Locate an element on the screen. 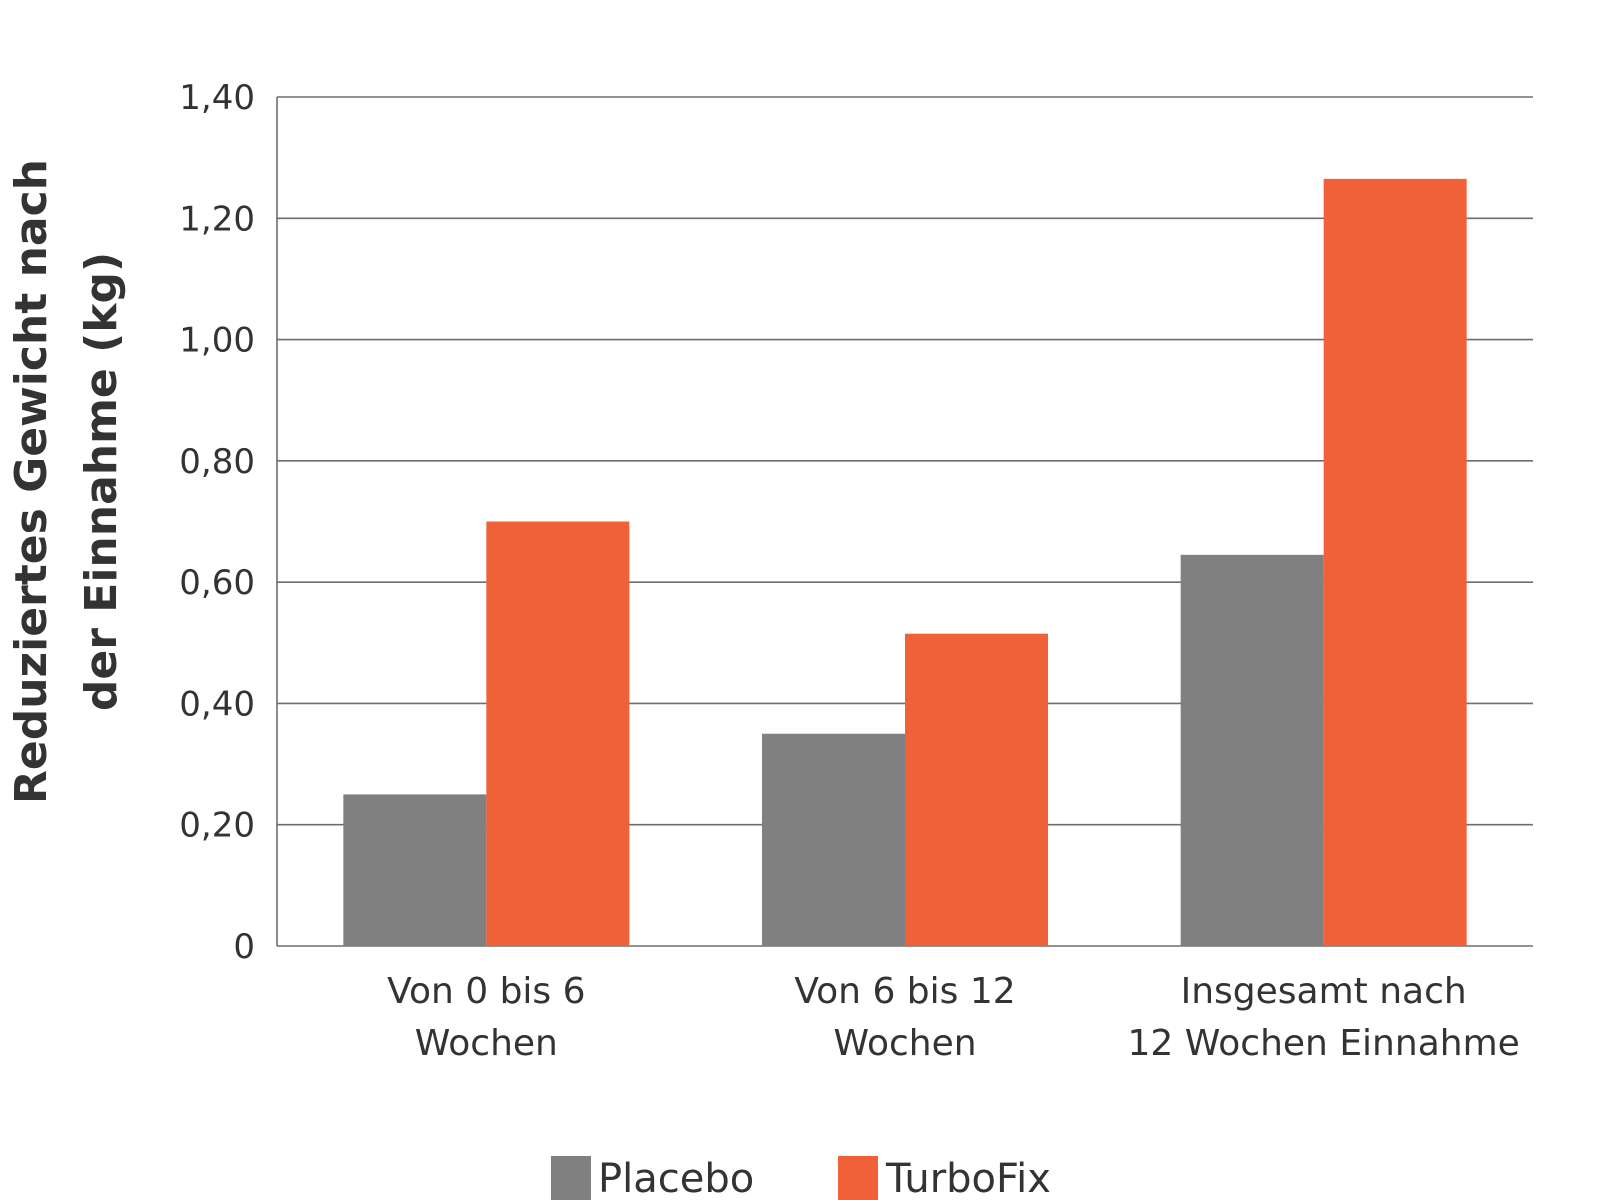 This screenshot has width=1600, height=1200. y-tick-label: 0,20 is located at coordinates (217, 826).